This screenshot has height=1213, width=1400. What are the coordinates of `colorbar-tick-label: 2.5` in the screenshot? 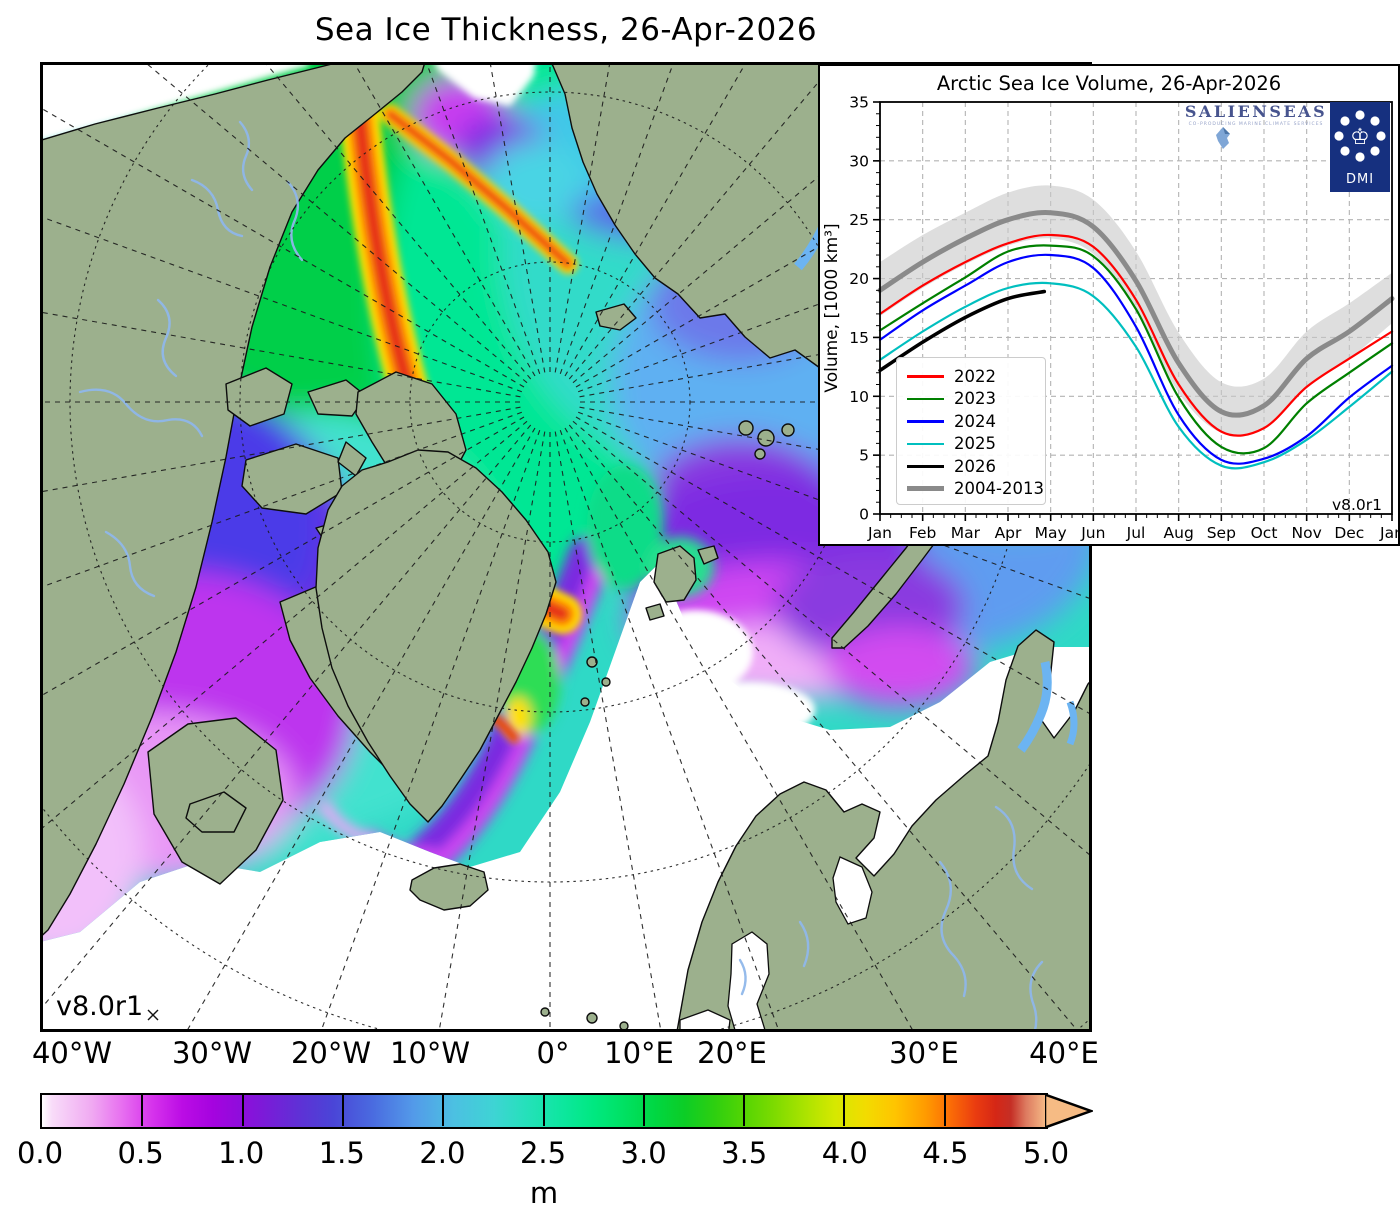 It's located at (543, 1153).